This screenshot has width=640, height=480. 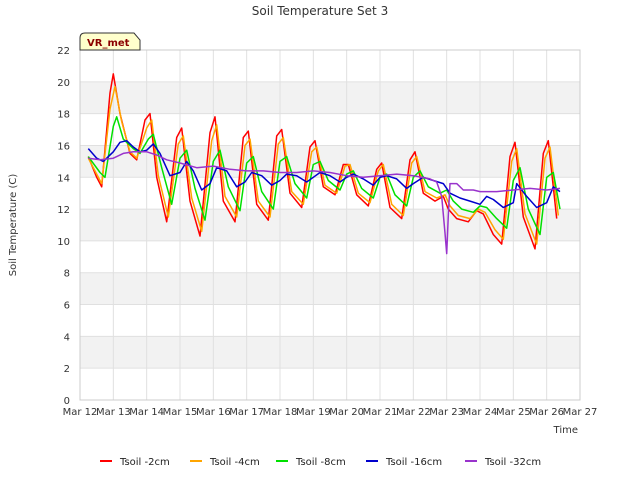 I want to click on y-tick-label: 14, so click(x=63, y=178).